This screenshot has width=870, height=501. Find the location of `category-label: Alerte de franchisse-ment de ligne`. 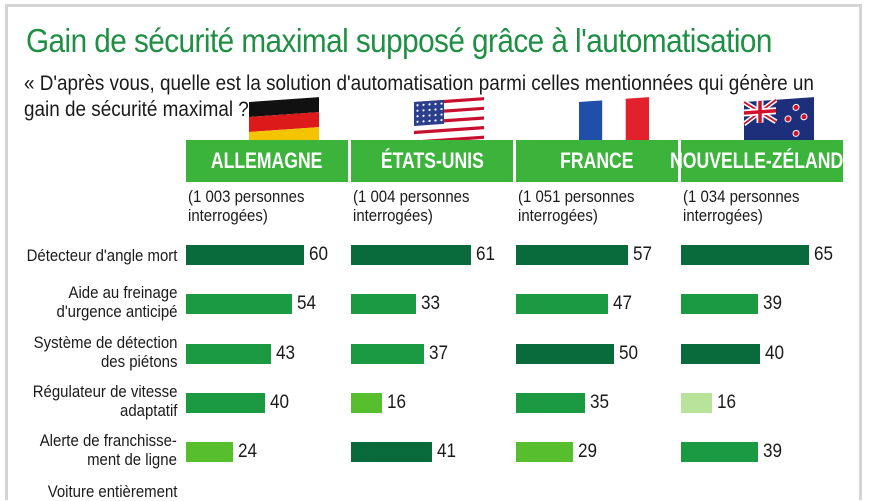

category-label: Alerte de franchisse-ment de ligne is located at coordinates (108, 450).